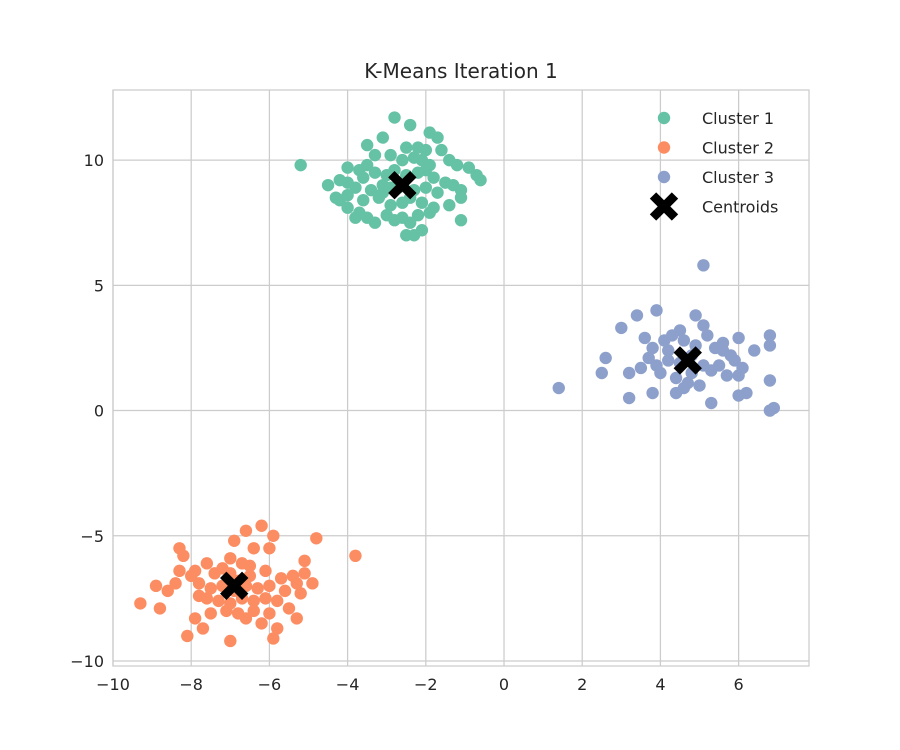 The width and height of the screenshot is (900, 750). I want to click on y-tick-label: −5, so click(92, 536).